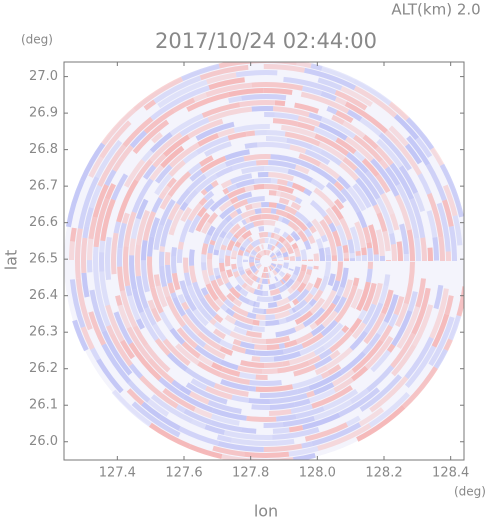 This screenshot has height=521, width=491. Describe the element at coordinates (317, 473) in the screenshot. I see `x-tick-label: 128.0` at that location.